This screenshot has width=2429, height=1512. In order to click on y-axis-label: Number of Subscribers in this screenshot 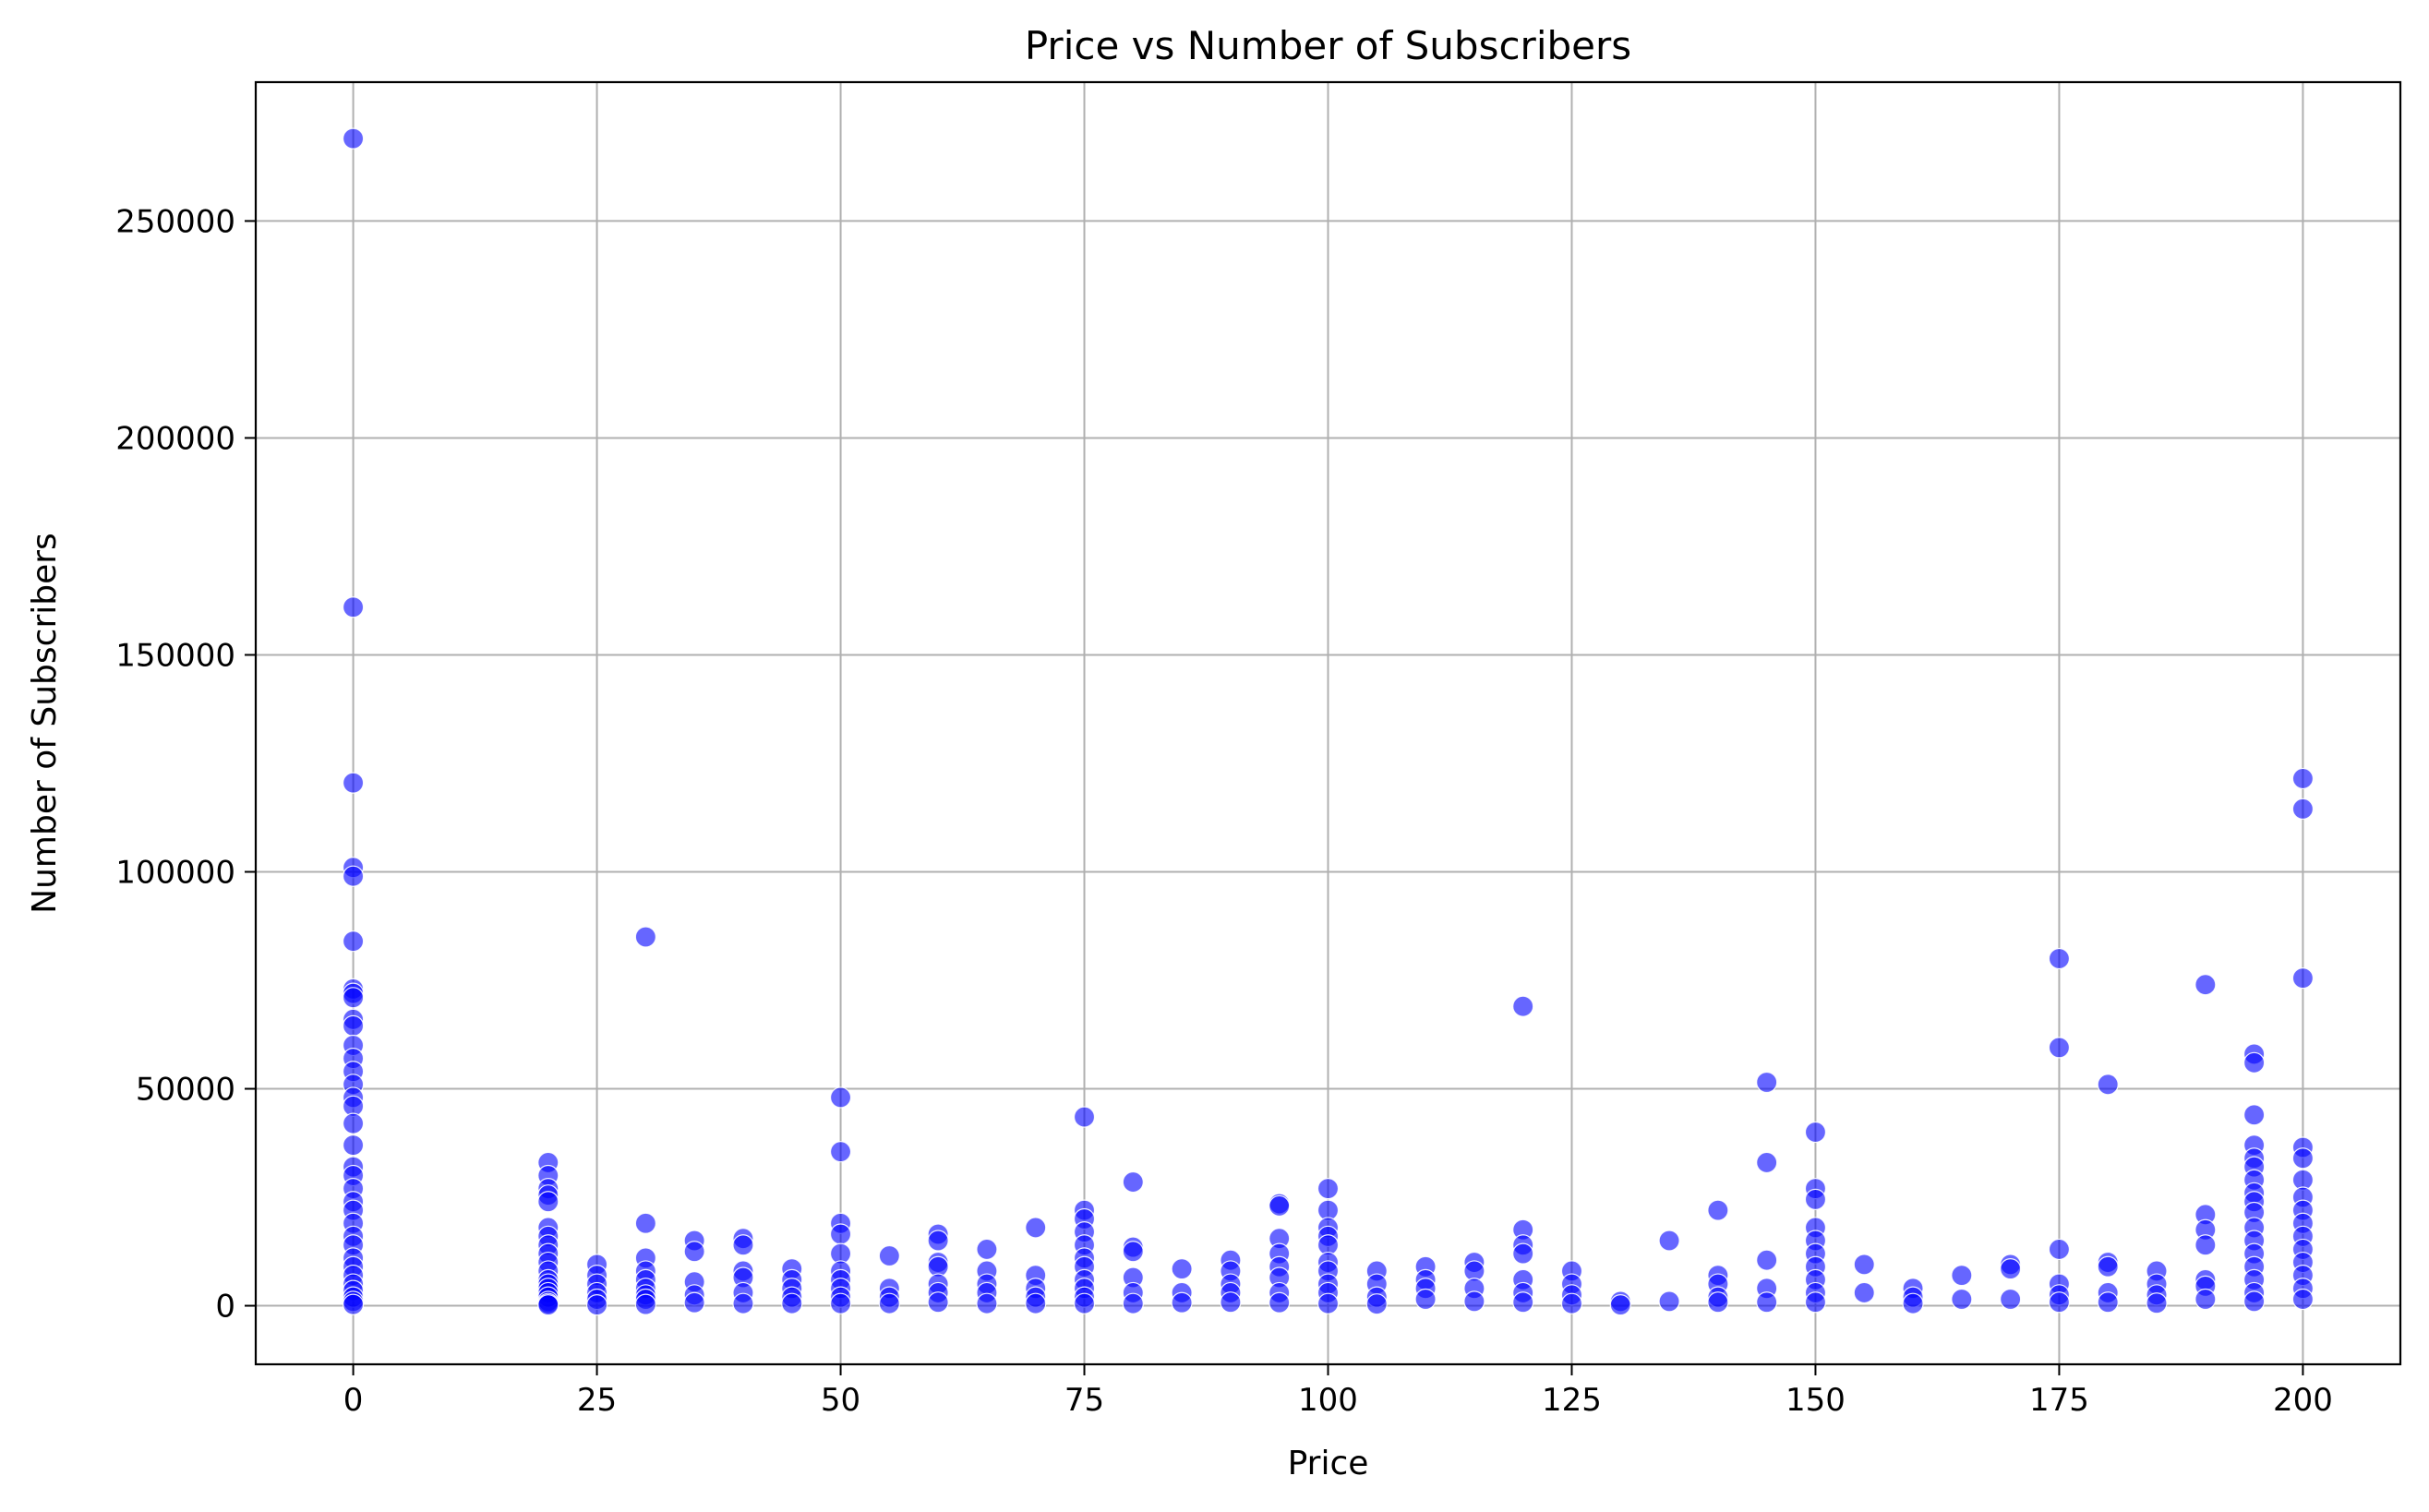, I will do `click(45, 723)`.